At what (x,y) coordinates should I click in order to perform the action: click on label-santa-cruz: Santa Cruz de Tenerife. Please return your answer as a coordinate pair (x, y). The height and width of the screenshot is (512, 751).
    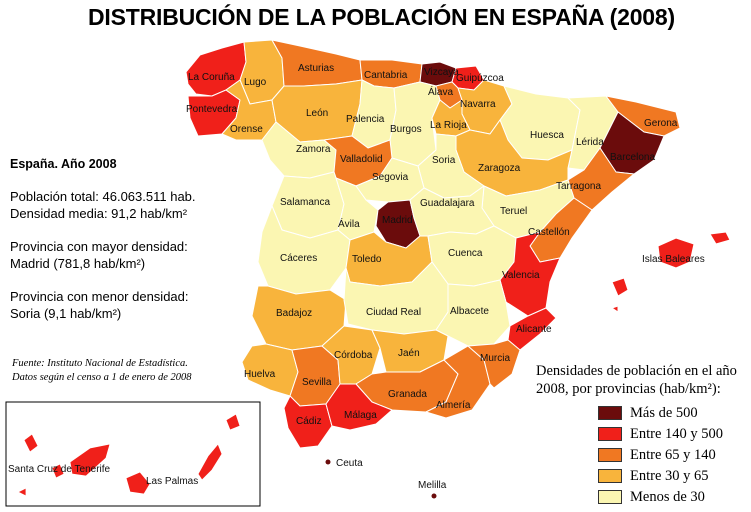
    Looking at the image, I should click on (59, 469).